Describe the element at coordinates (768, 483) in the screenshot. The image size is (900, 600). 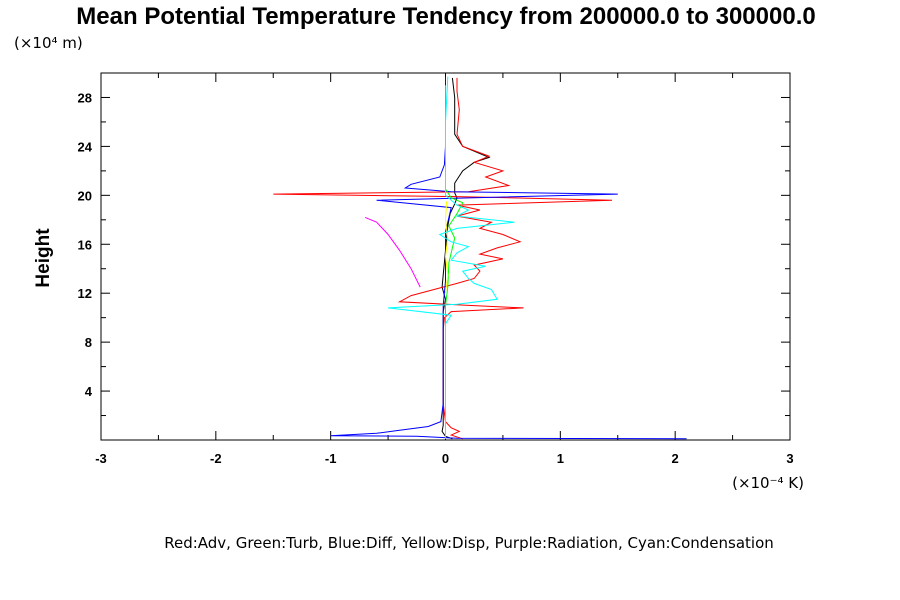
I see `x-unit-label: (×10⁻⁴ K)` at that location.